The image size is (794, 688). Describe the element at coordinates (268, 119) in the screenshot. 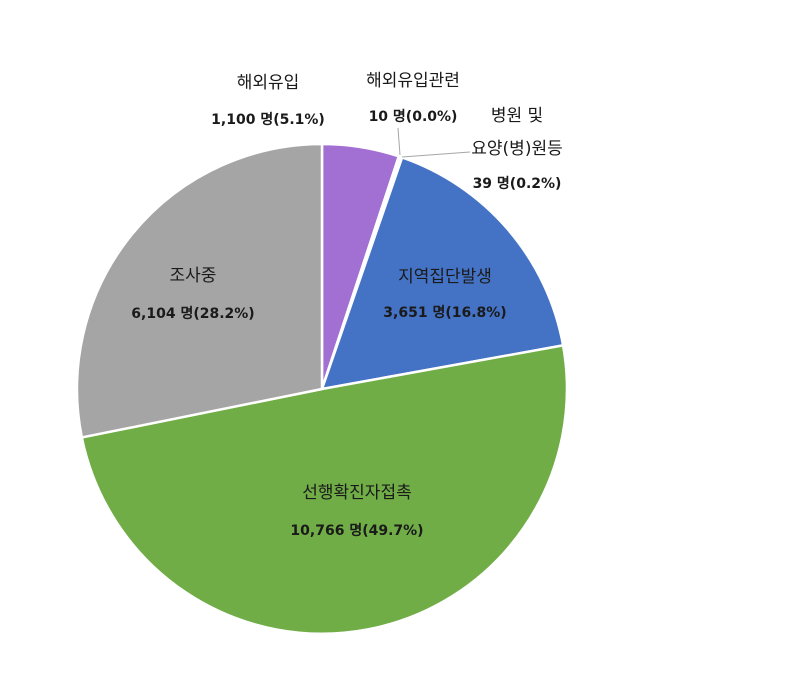

I see `slice-label-value-1: 1,100 명(5.1%)` at that location.